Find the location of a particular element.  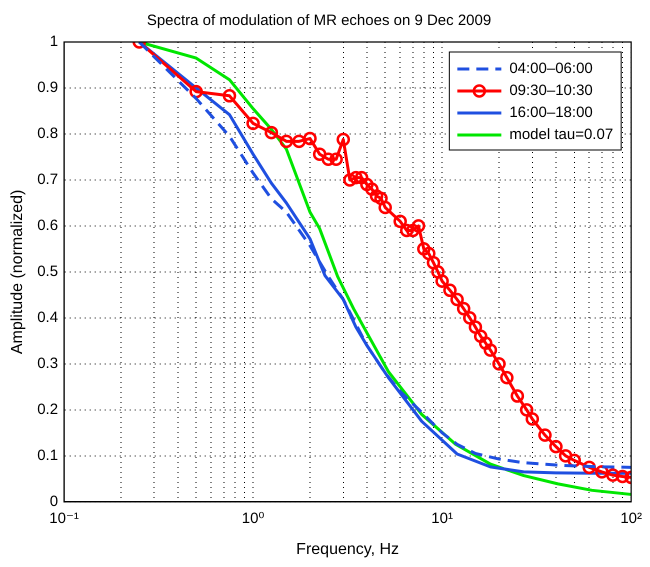

x-tick-label: 10⁻¹ is located at coordinates (64, 518).